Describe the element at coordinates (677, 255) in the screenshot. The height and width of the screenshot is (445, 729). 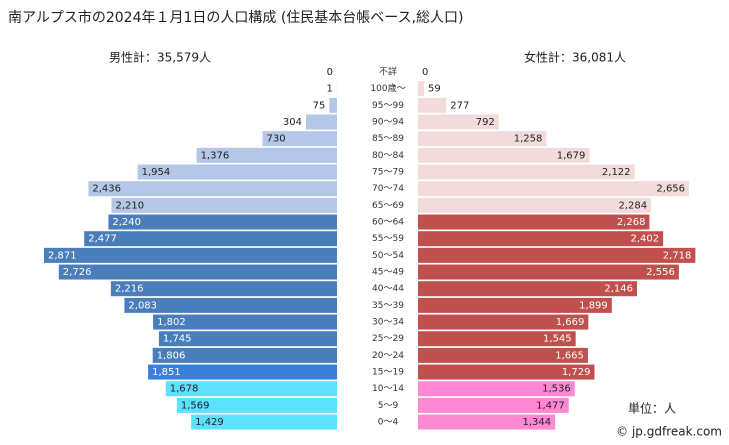
I see `value-label: 2,718` at that location.